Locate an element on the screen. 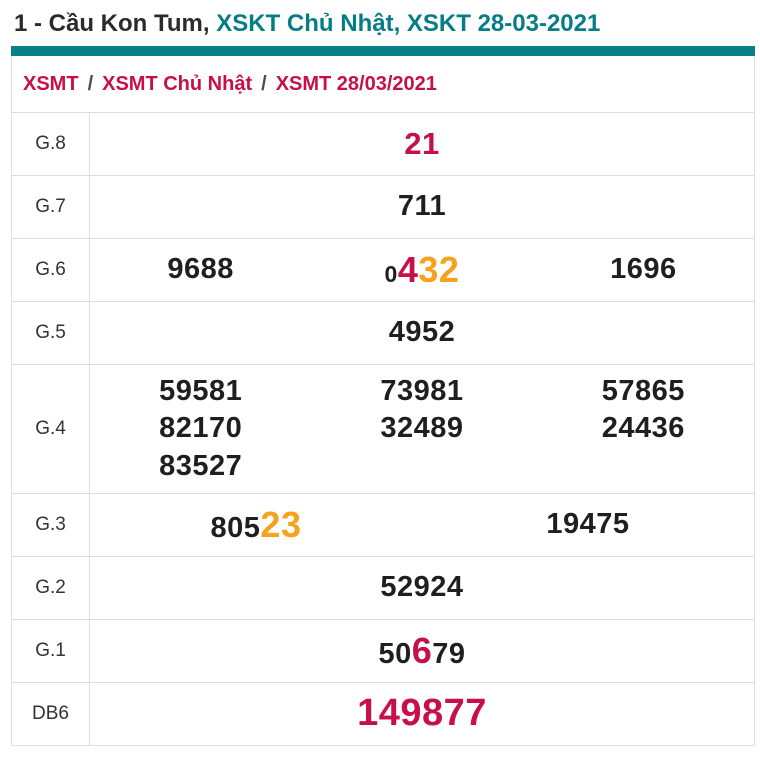 This screenshot has height=765, width=760. breadcrumb: XSMT / XSMT Chủ Nhật / XSMT 28/03/2021 is located at coordinates (383, 84).